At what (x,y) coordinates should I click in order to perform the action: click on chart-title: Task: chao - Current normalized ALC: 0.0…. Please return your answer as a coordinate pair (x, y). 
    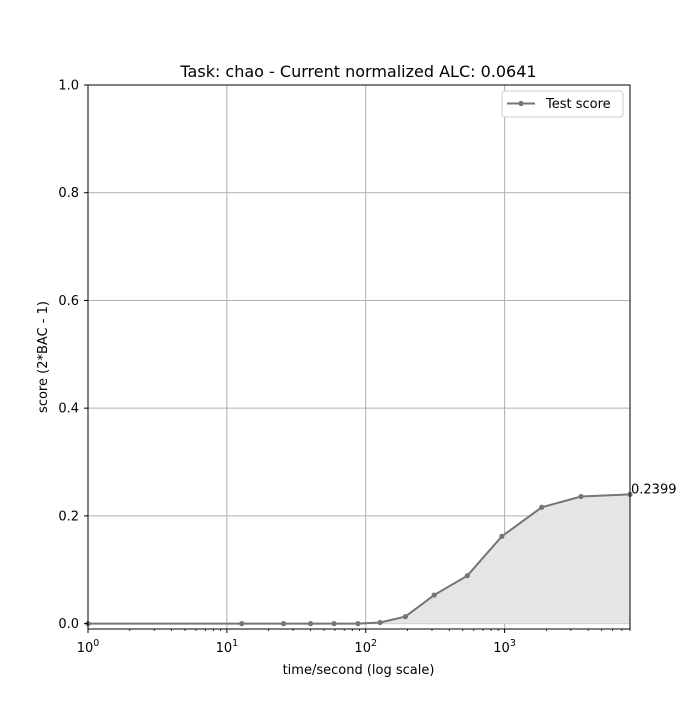
    Looking at the image, I should click on (357, 71).